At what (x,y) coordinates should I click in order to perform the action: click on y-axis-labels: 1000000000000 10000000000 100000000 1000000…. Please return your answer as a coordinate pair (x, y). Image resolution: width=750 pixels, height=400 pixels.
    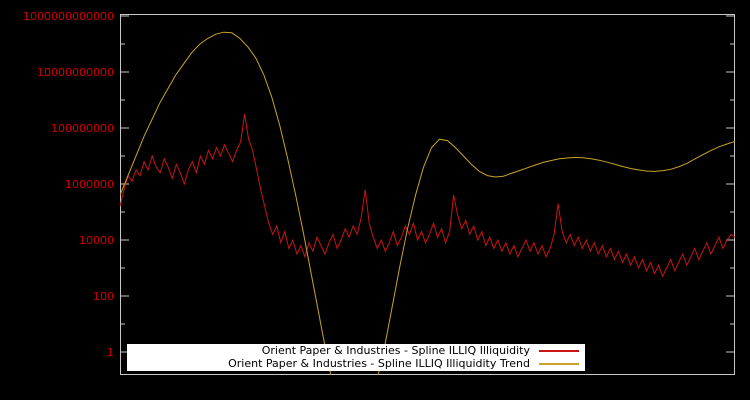
    Looking at the image, I should click on (68, 184).